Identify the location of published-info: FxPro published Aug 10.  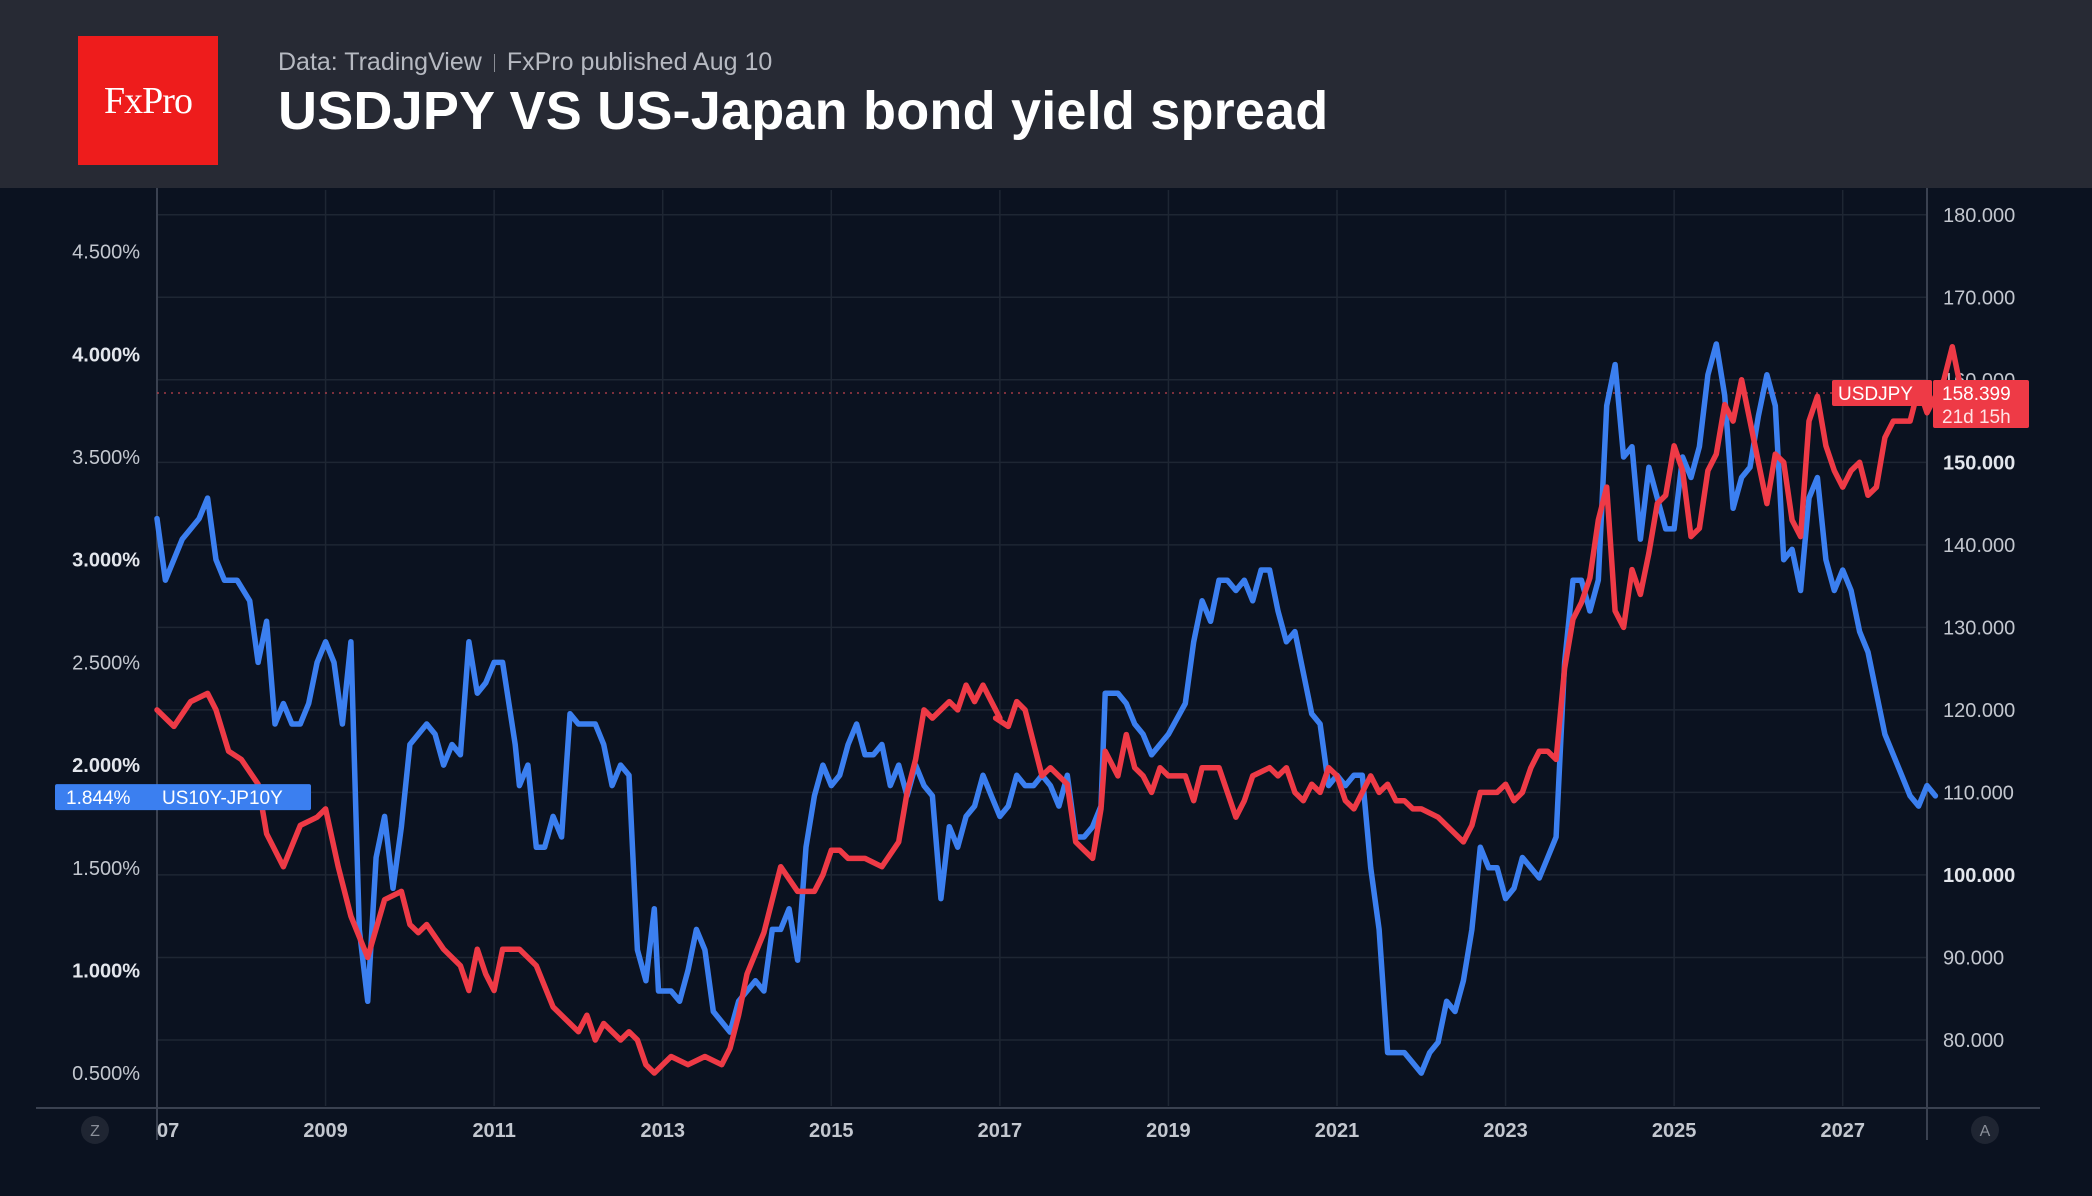
(639, 62).